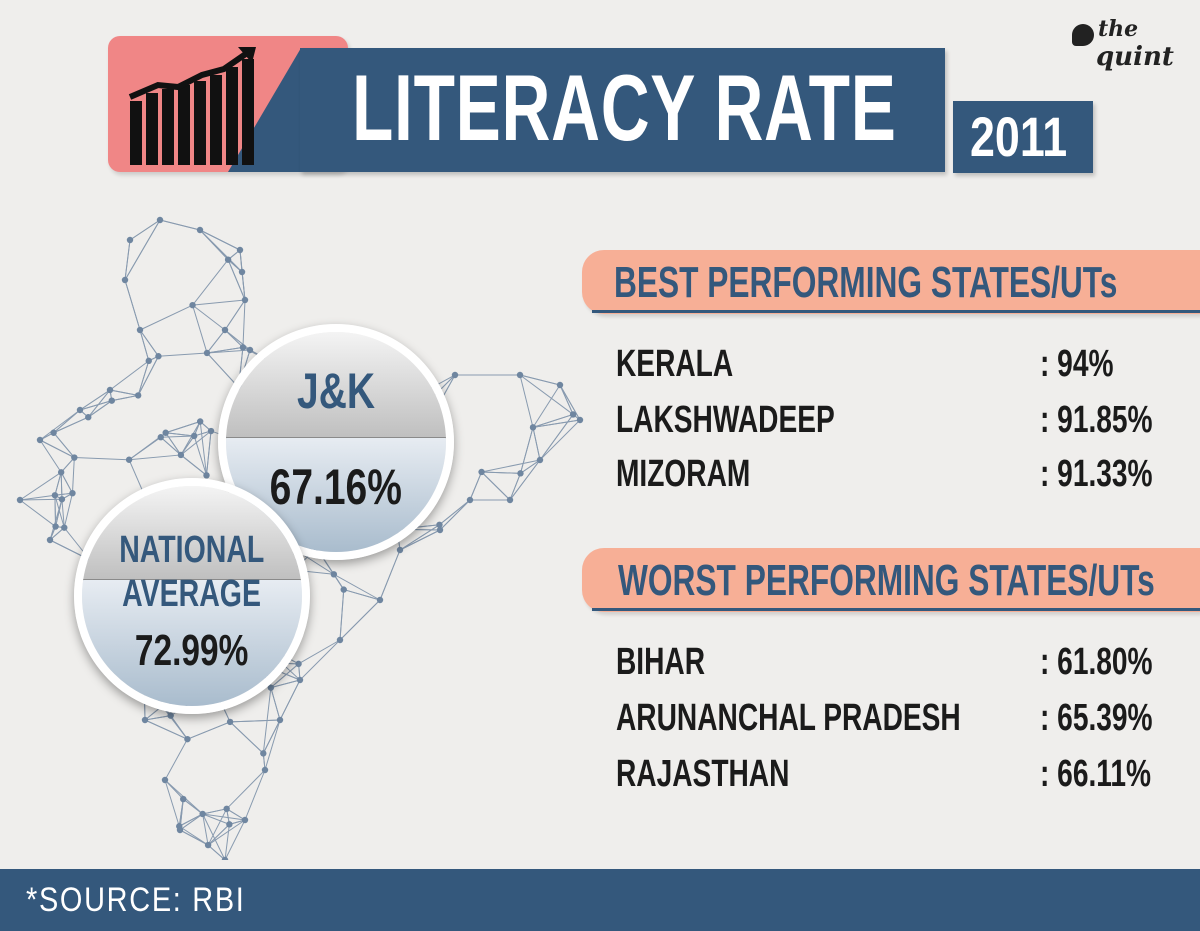  Describe the element at coordinates (192, 550) in the screenshot. I see `national-average-label-line1: NATIONAL` at that location.